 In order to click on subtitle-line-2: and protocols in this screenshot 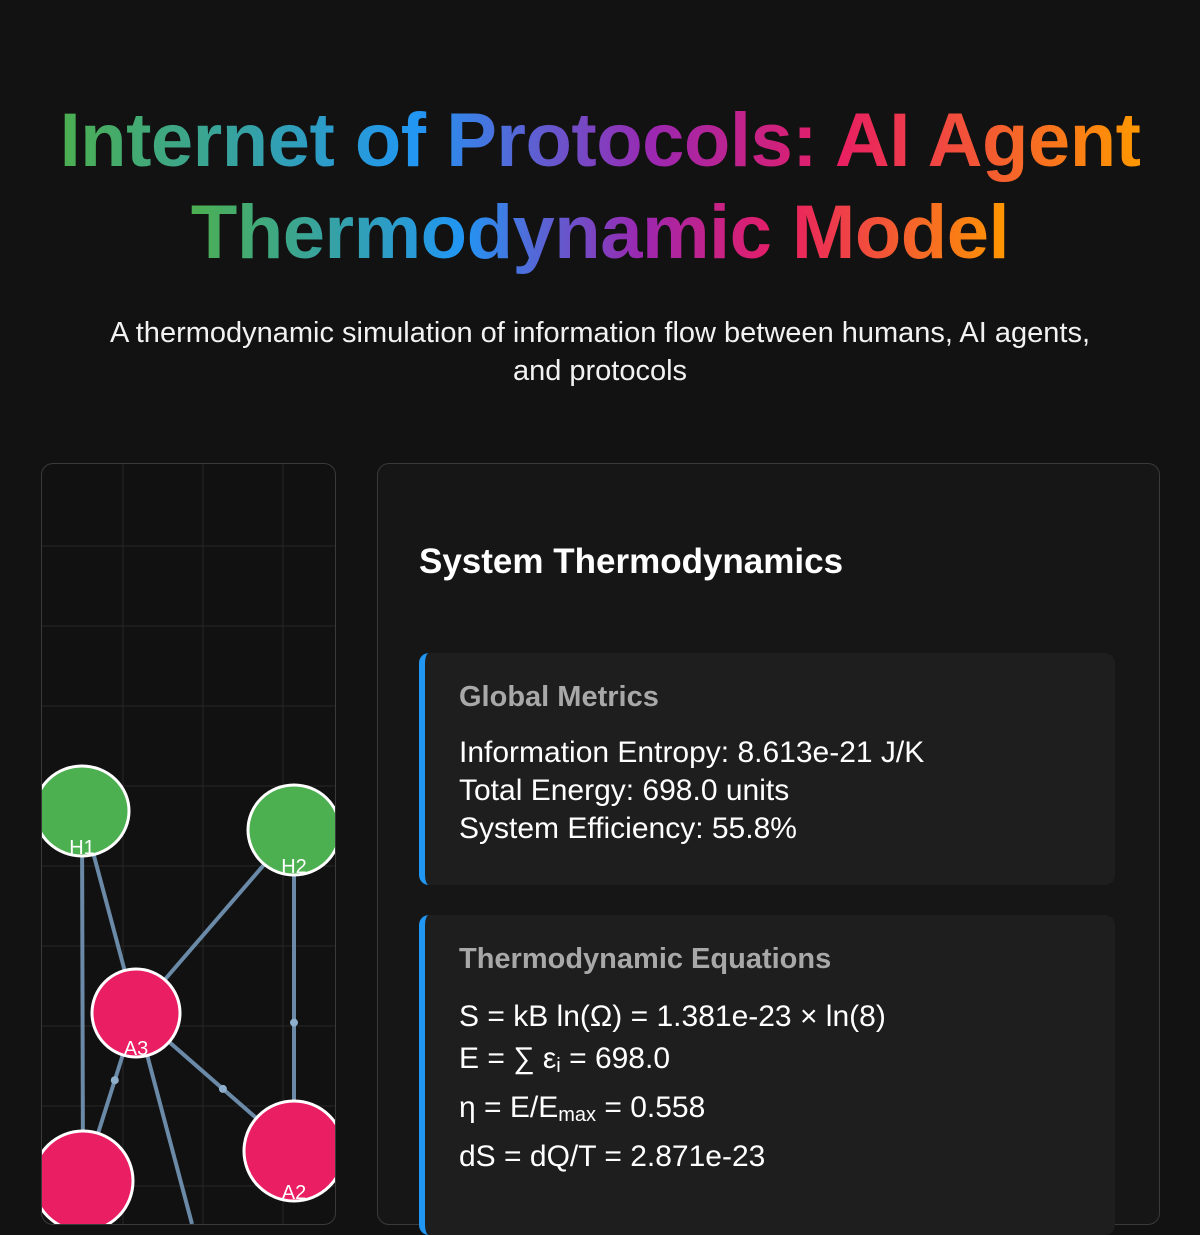, I will do `click(600, 371)`.